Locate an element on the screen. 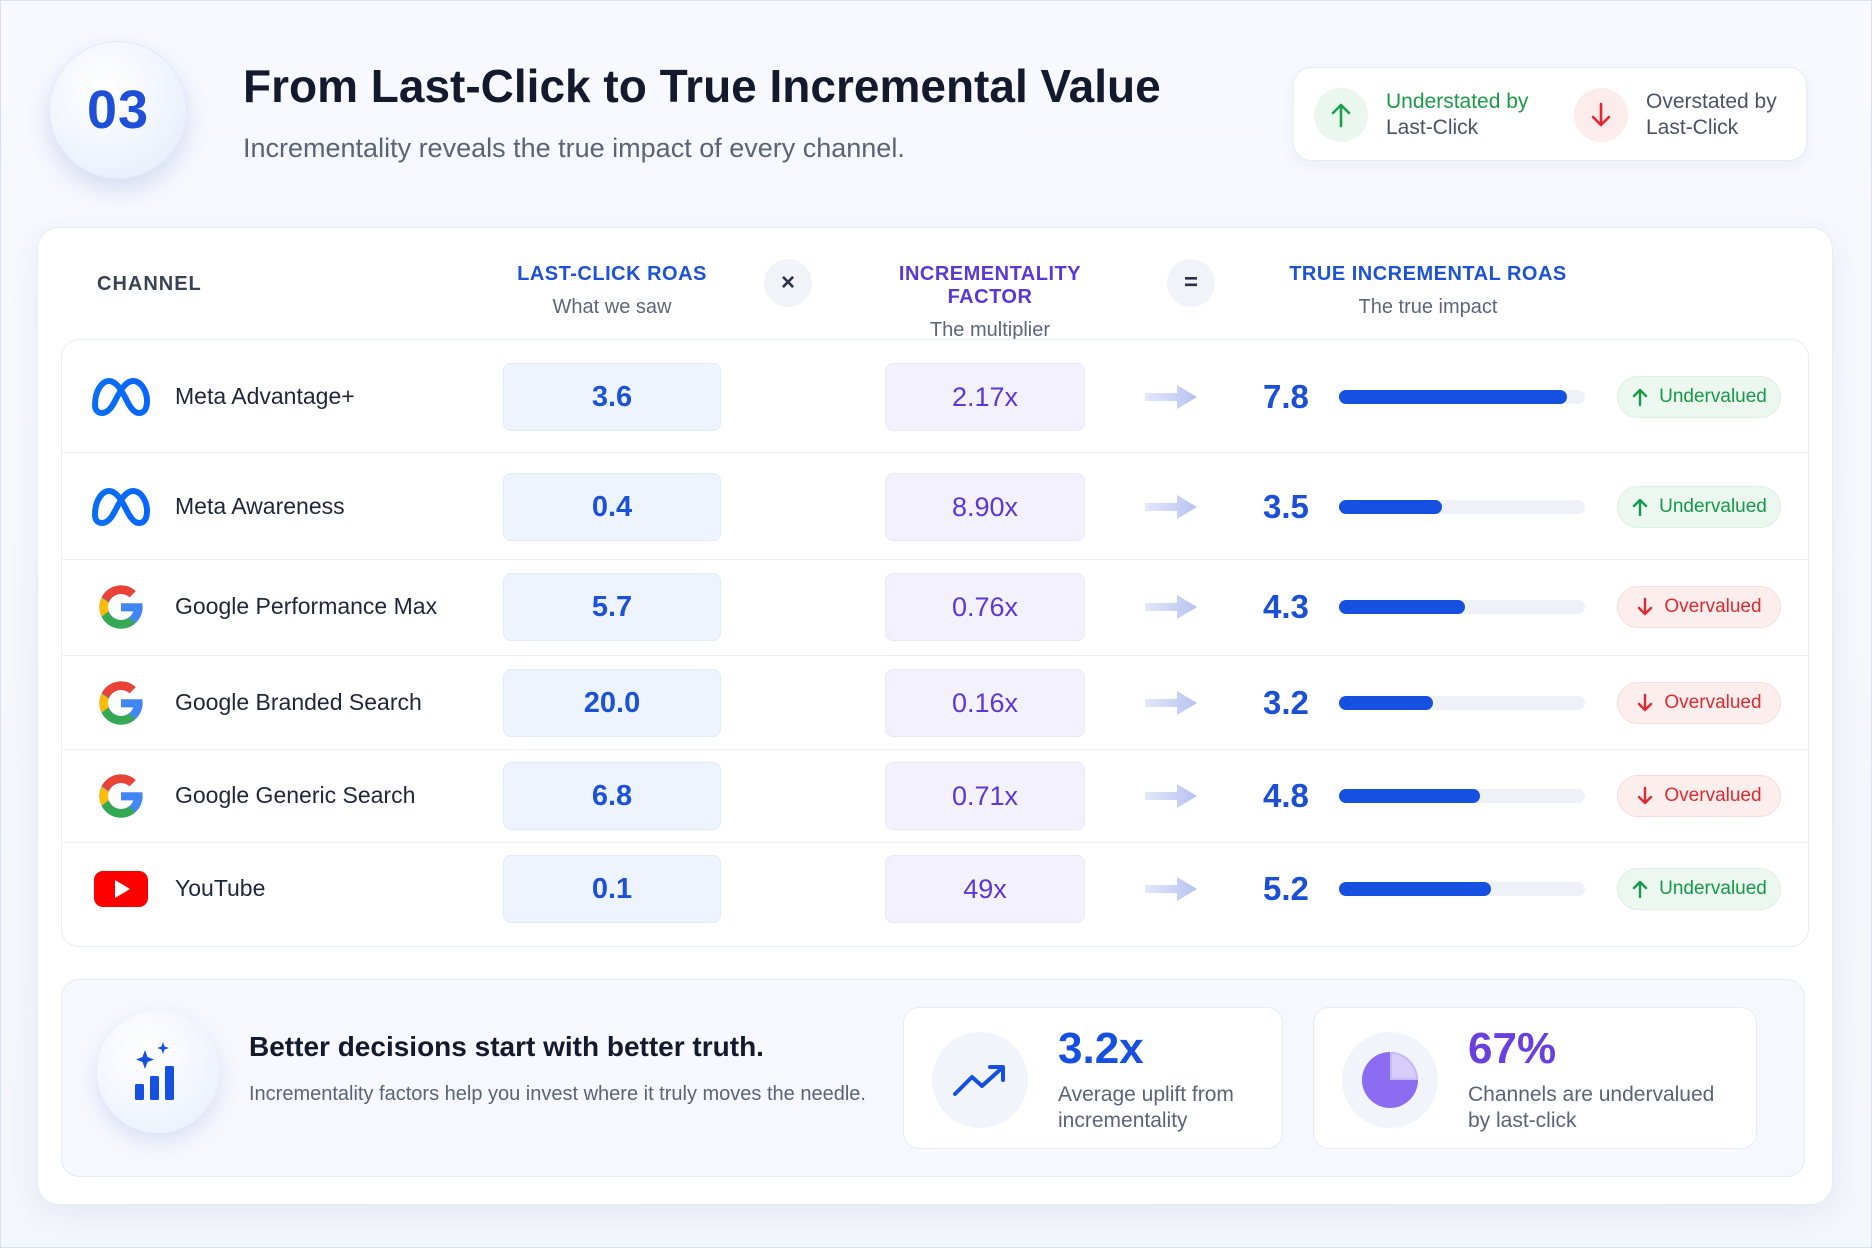 The image size is (1872, 1248). column-header-true-roas: TRUE INCREMENTAL ROAS The true impact is located at coordinates (1428, 291).